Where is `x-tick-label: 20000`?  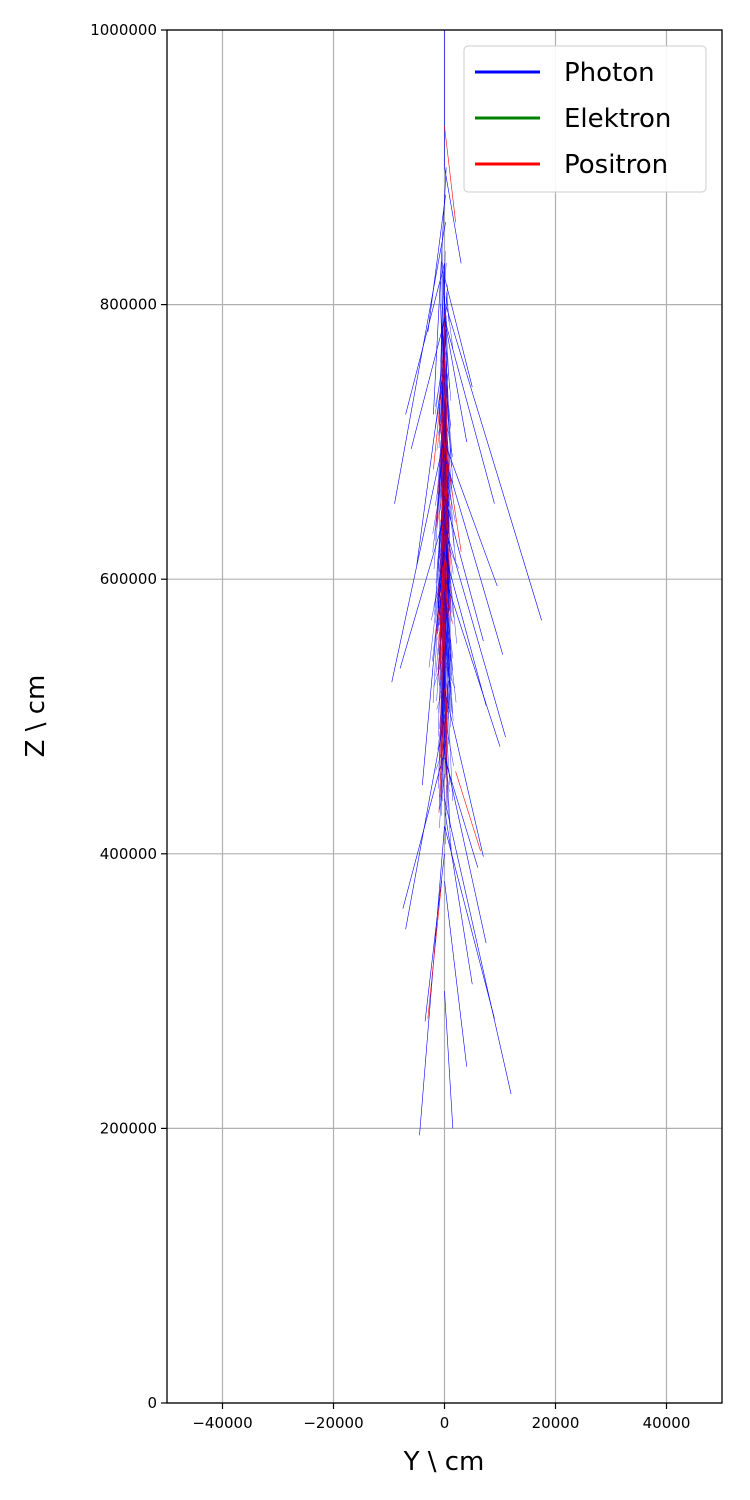 x-tick-label: 20000 is located at coordinates (556, 1423).